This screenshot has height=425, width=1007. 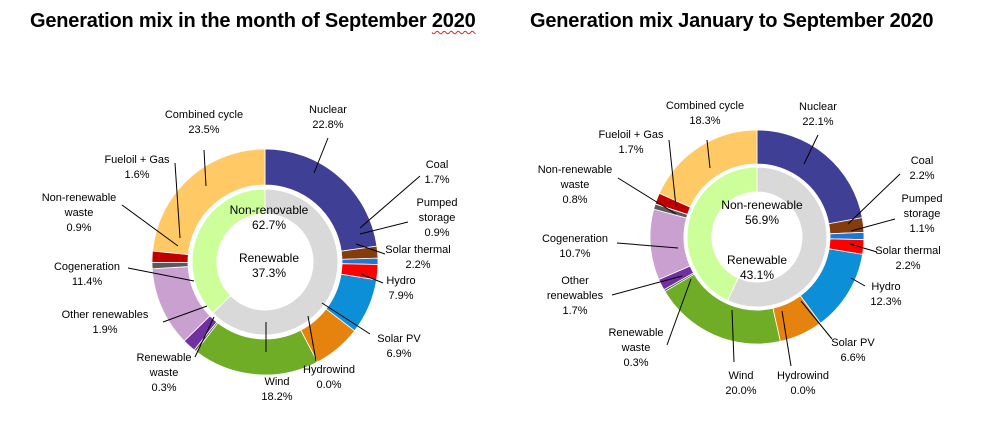 What do you see at coordinates (437, 218) in the screenshot?
I see `slice-label-pumped-storage: Pumped storage 0.9%` at bounding box center [437, 218].